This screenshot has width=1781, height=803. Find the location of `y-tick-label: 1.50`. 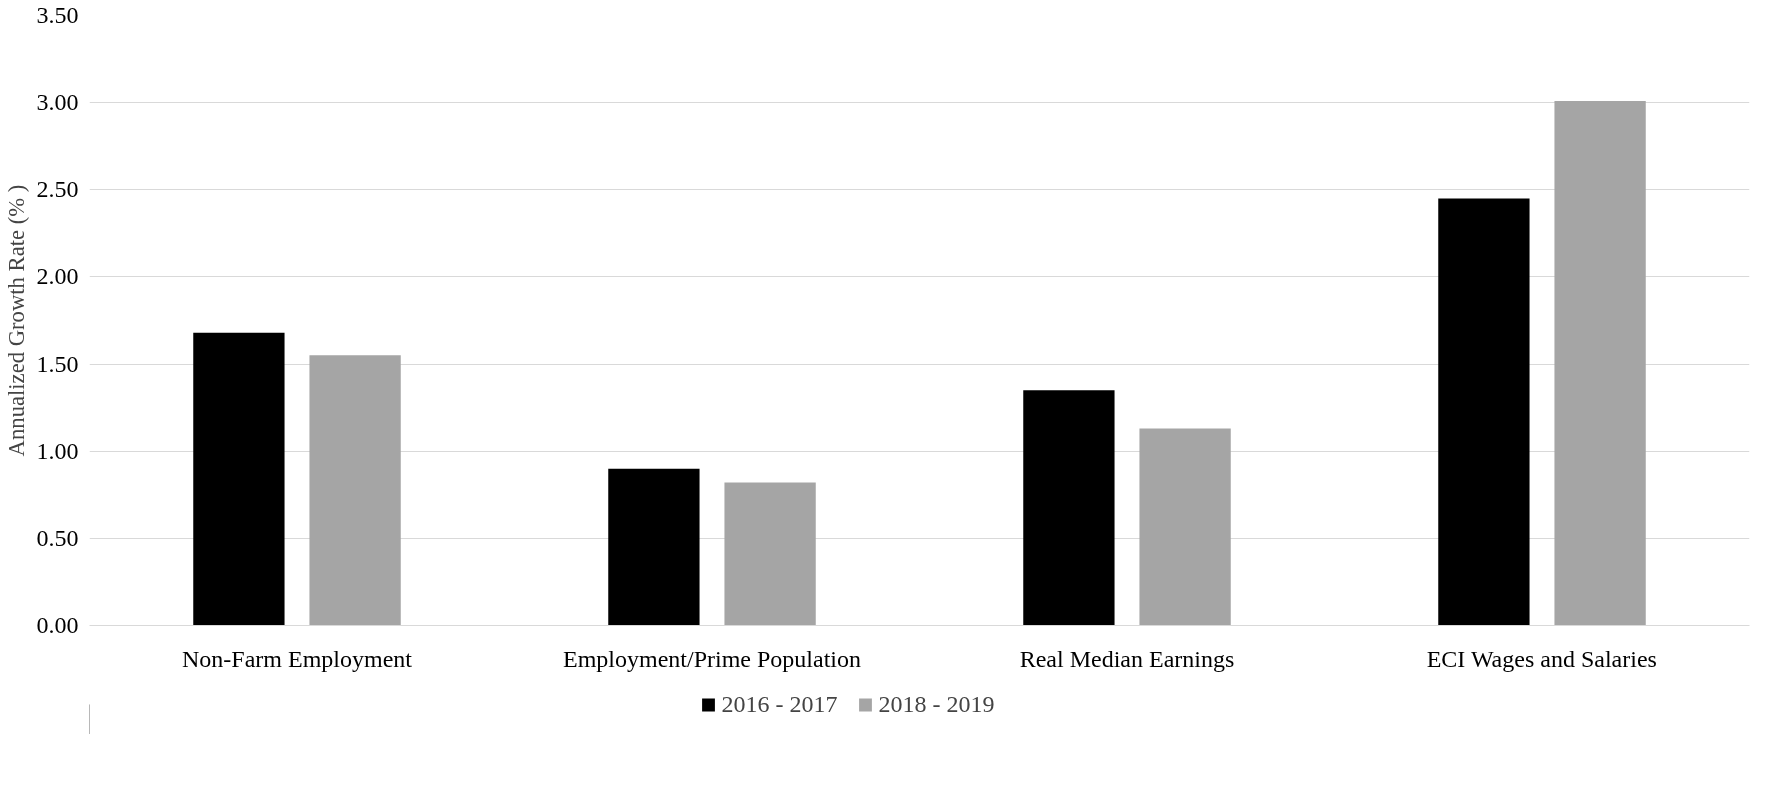

y-tick-label: 1.50 is located at coordinates (57, 363).